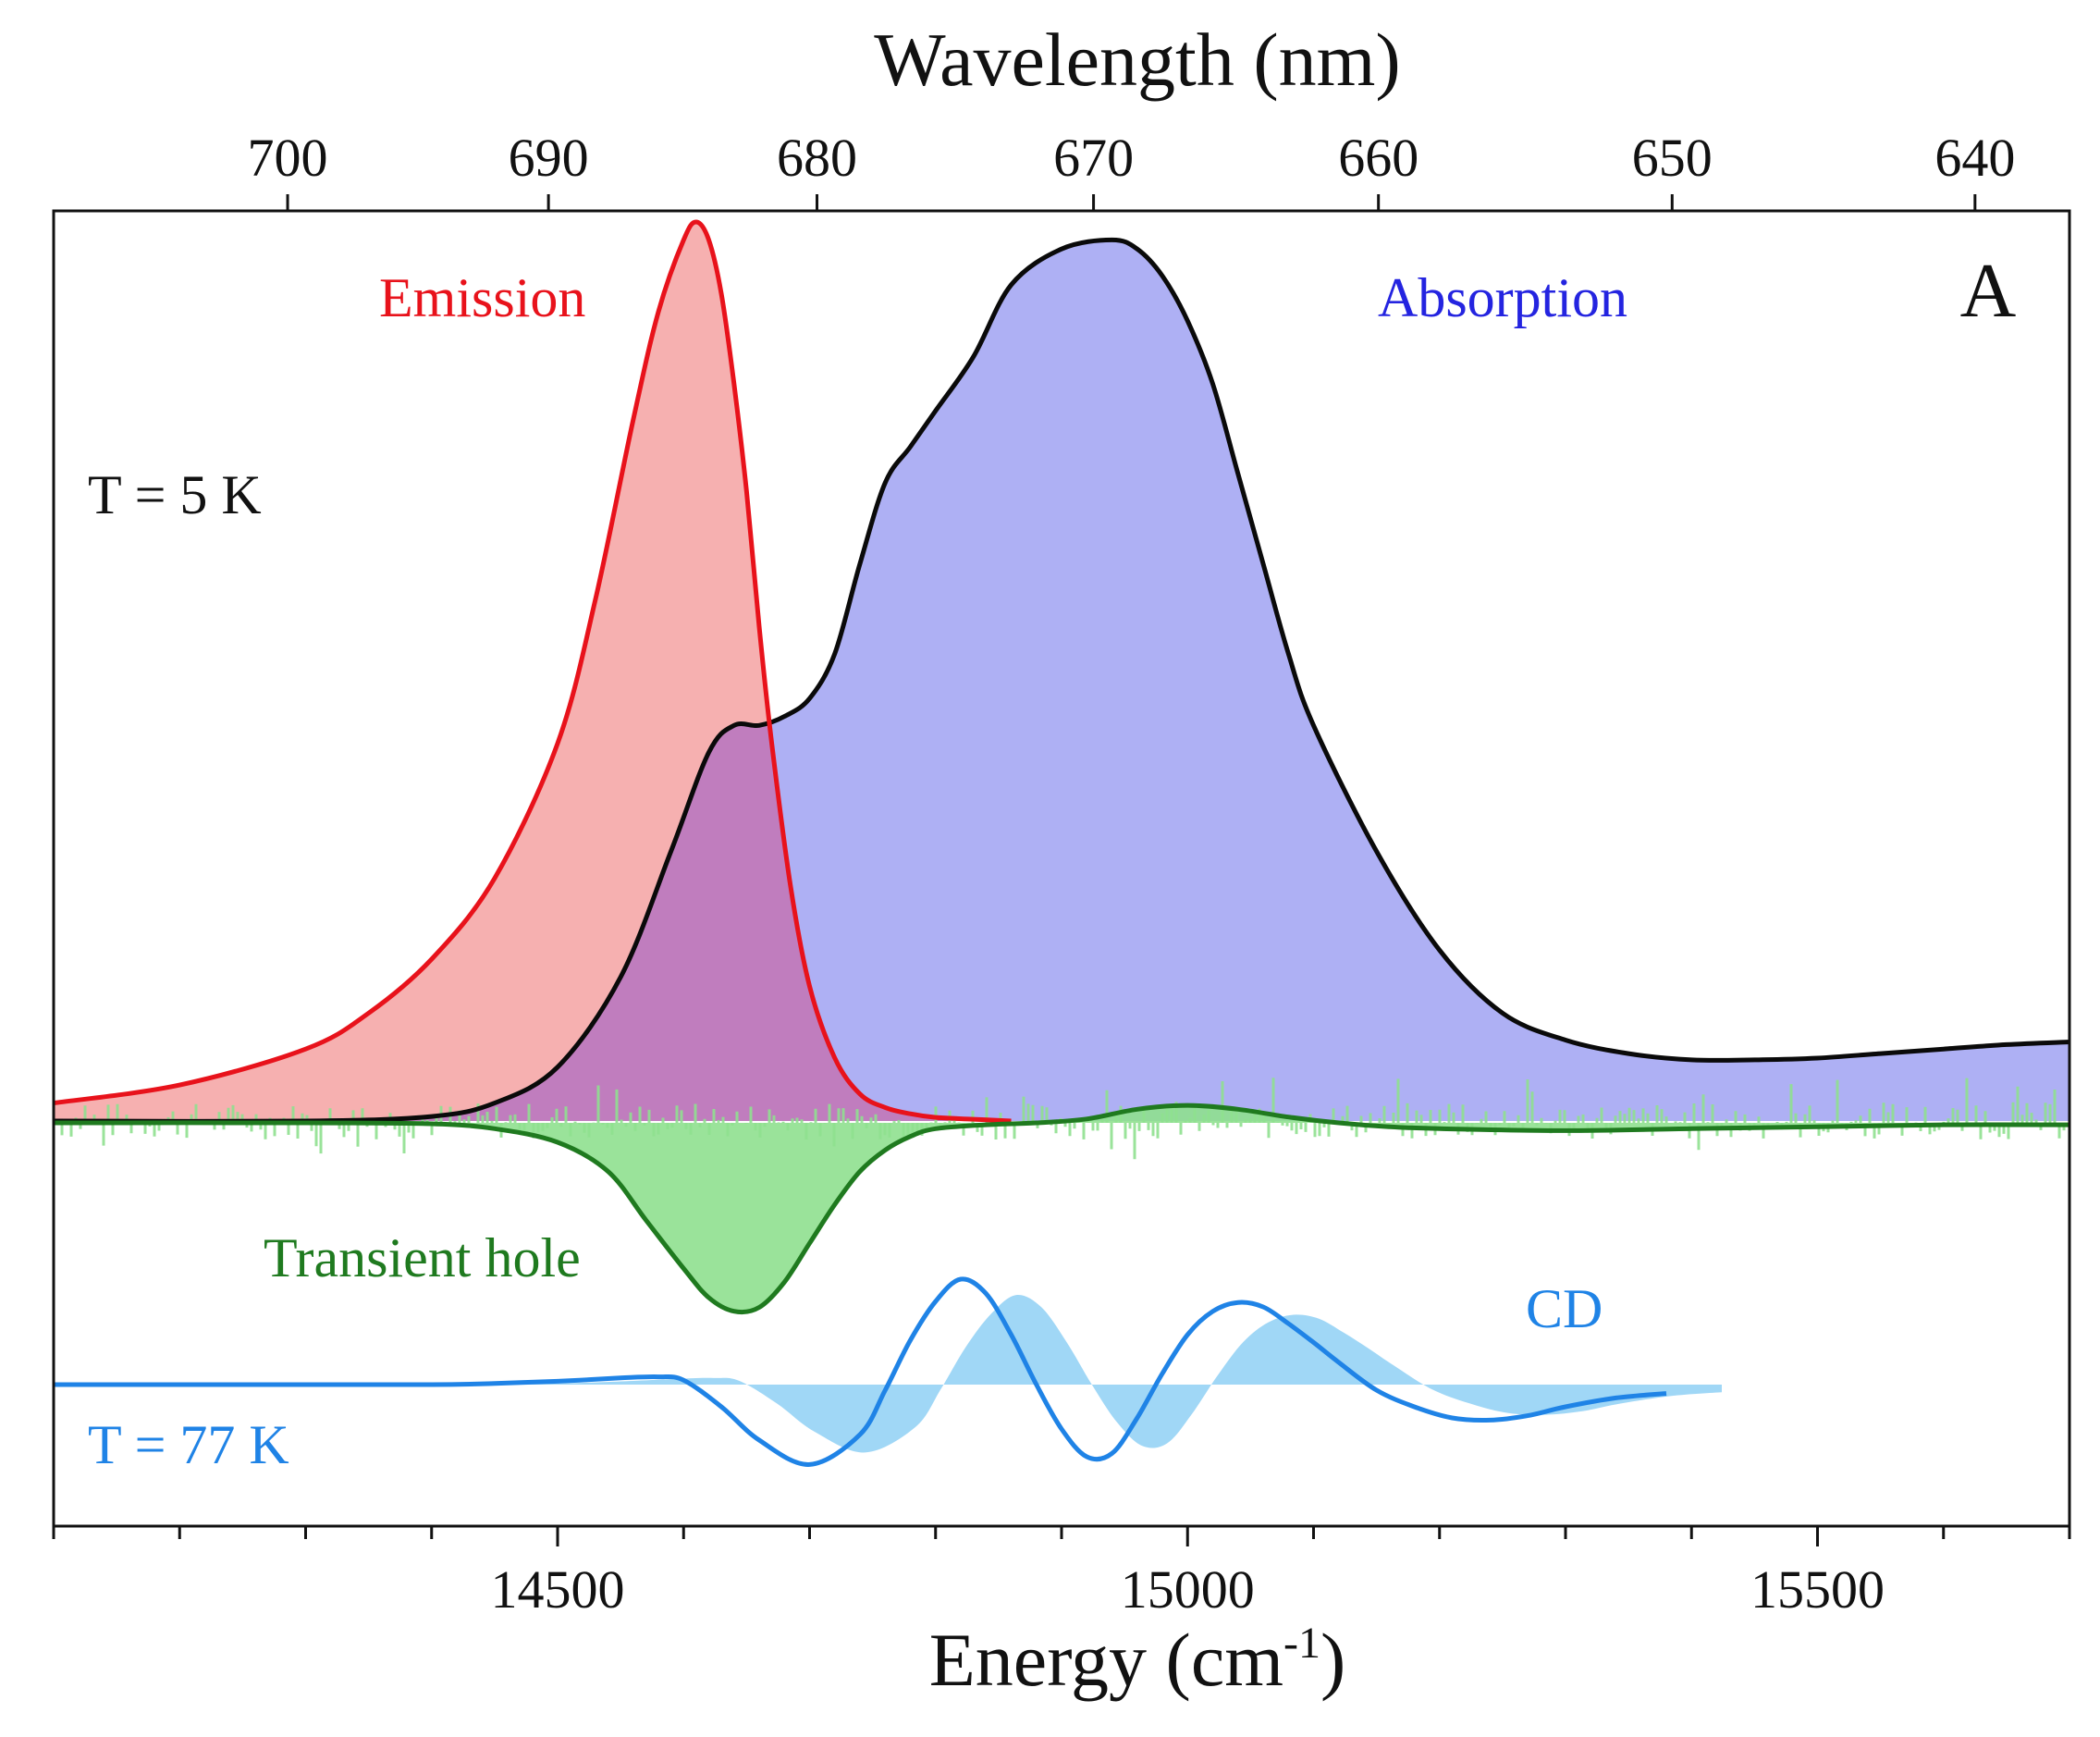 This screenshot has width=2100, height=1737. I want to click on top-tick-label: 660, so click(1378, 158).